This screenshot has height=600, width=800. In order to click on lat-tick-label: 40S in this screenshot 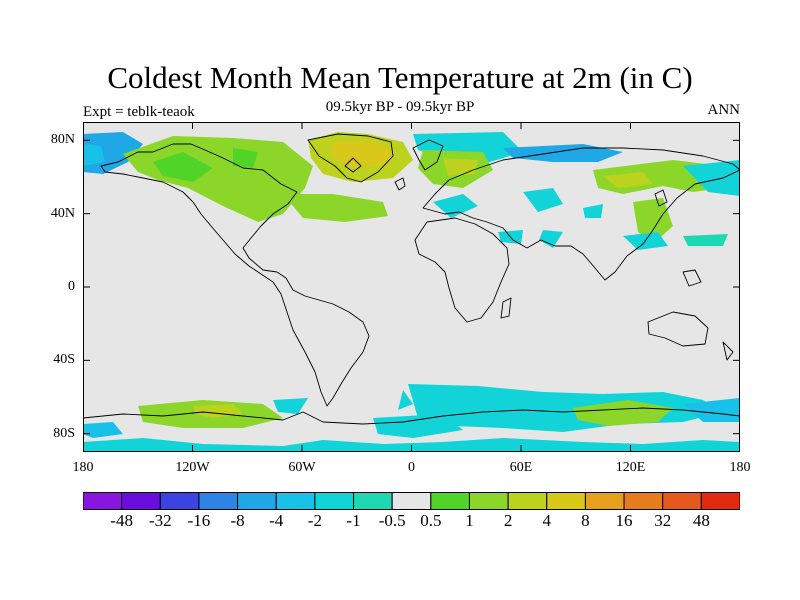, I will do `click(64, 360)`.